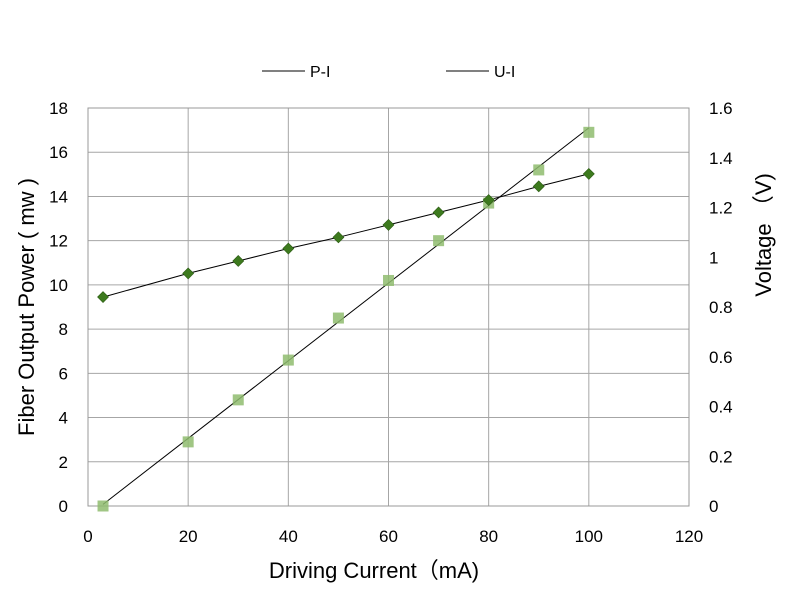 The width and height of the screenshot is (800, 595). Describe the element at coordinates (388, 536) in the screenshot. I see `x-tick-label: 60` at that location.